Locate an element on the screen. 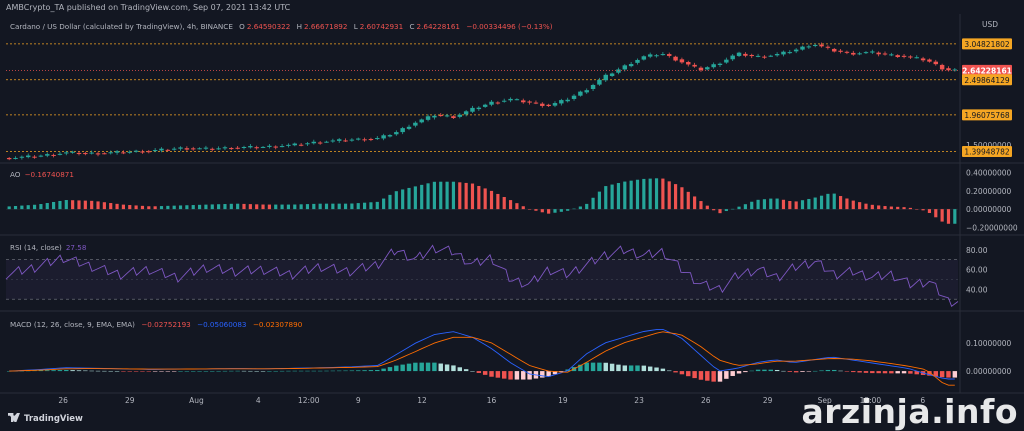 This screenshot has width=1024, height=431. tradingview-logo: TradingView is located at coordinates (45, 418).